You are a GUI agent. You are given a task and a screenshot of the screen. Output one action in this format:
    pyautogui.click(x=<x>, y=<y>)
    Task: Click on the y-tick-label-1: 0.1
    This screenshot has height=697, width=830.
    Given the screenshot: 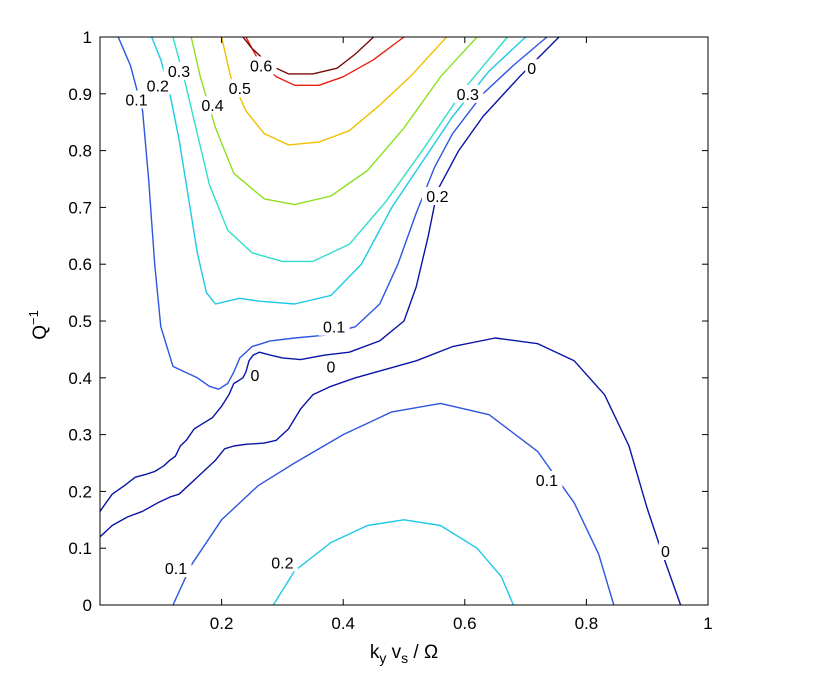 What is the action you would take?
    pyautogui.click(x=80, y=548)
    